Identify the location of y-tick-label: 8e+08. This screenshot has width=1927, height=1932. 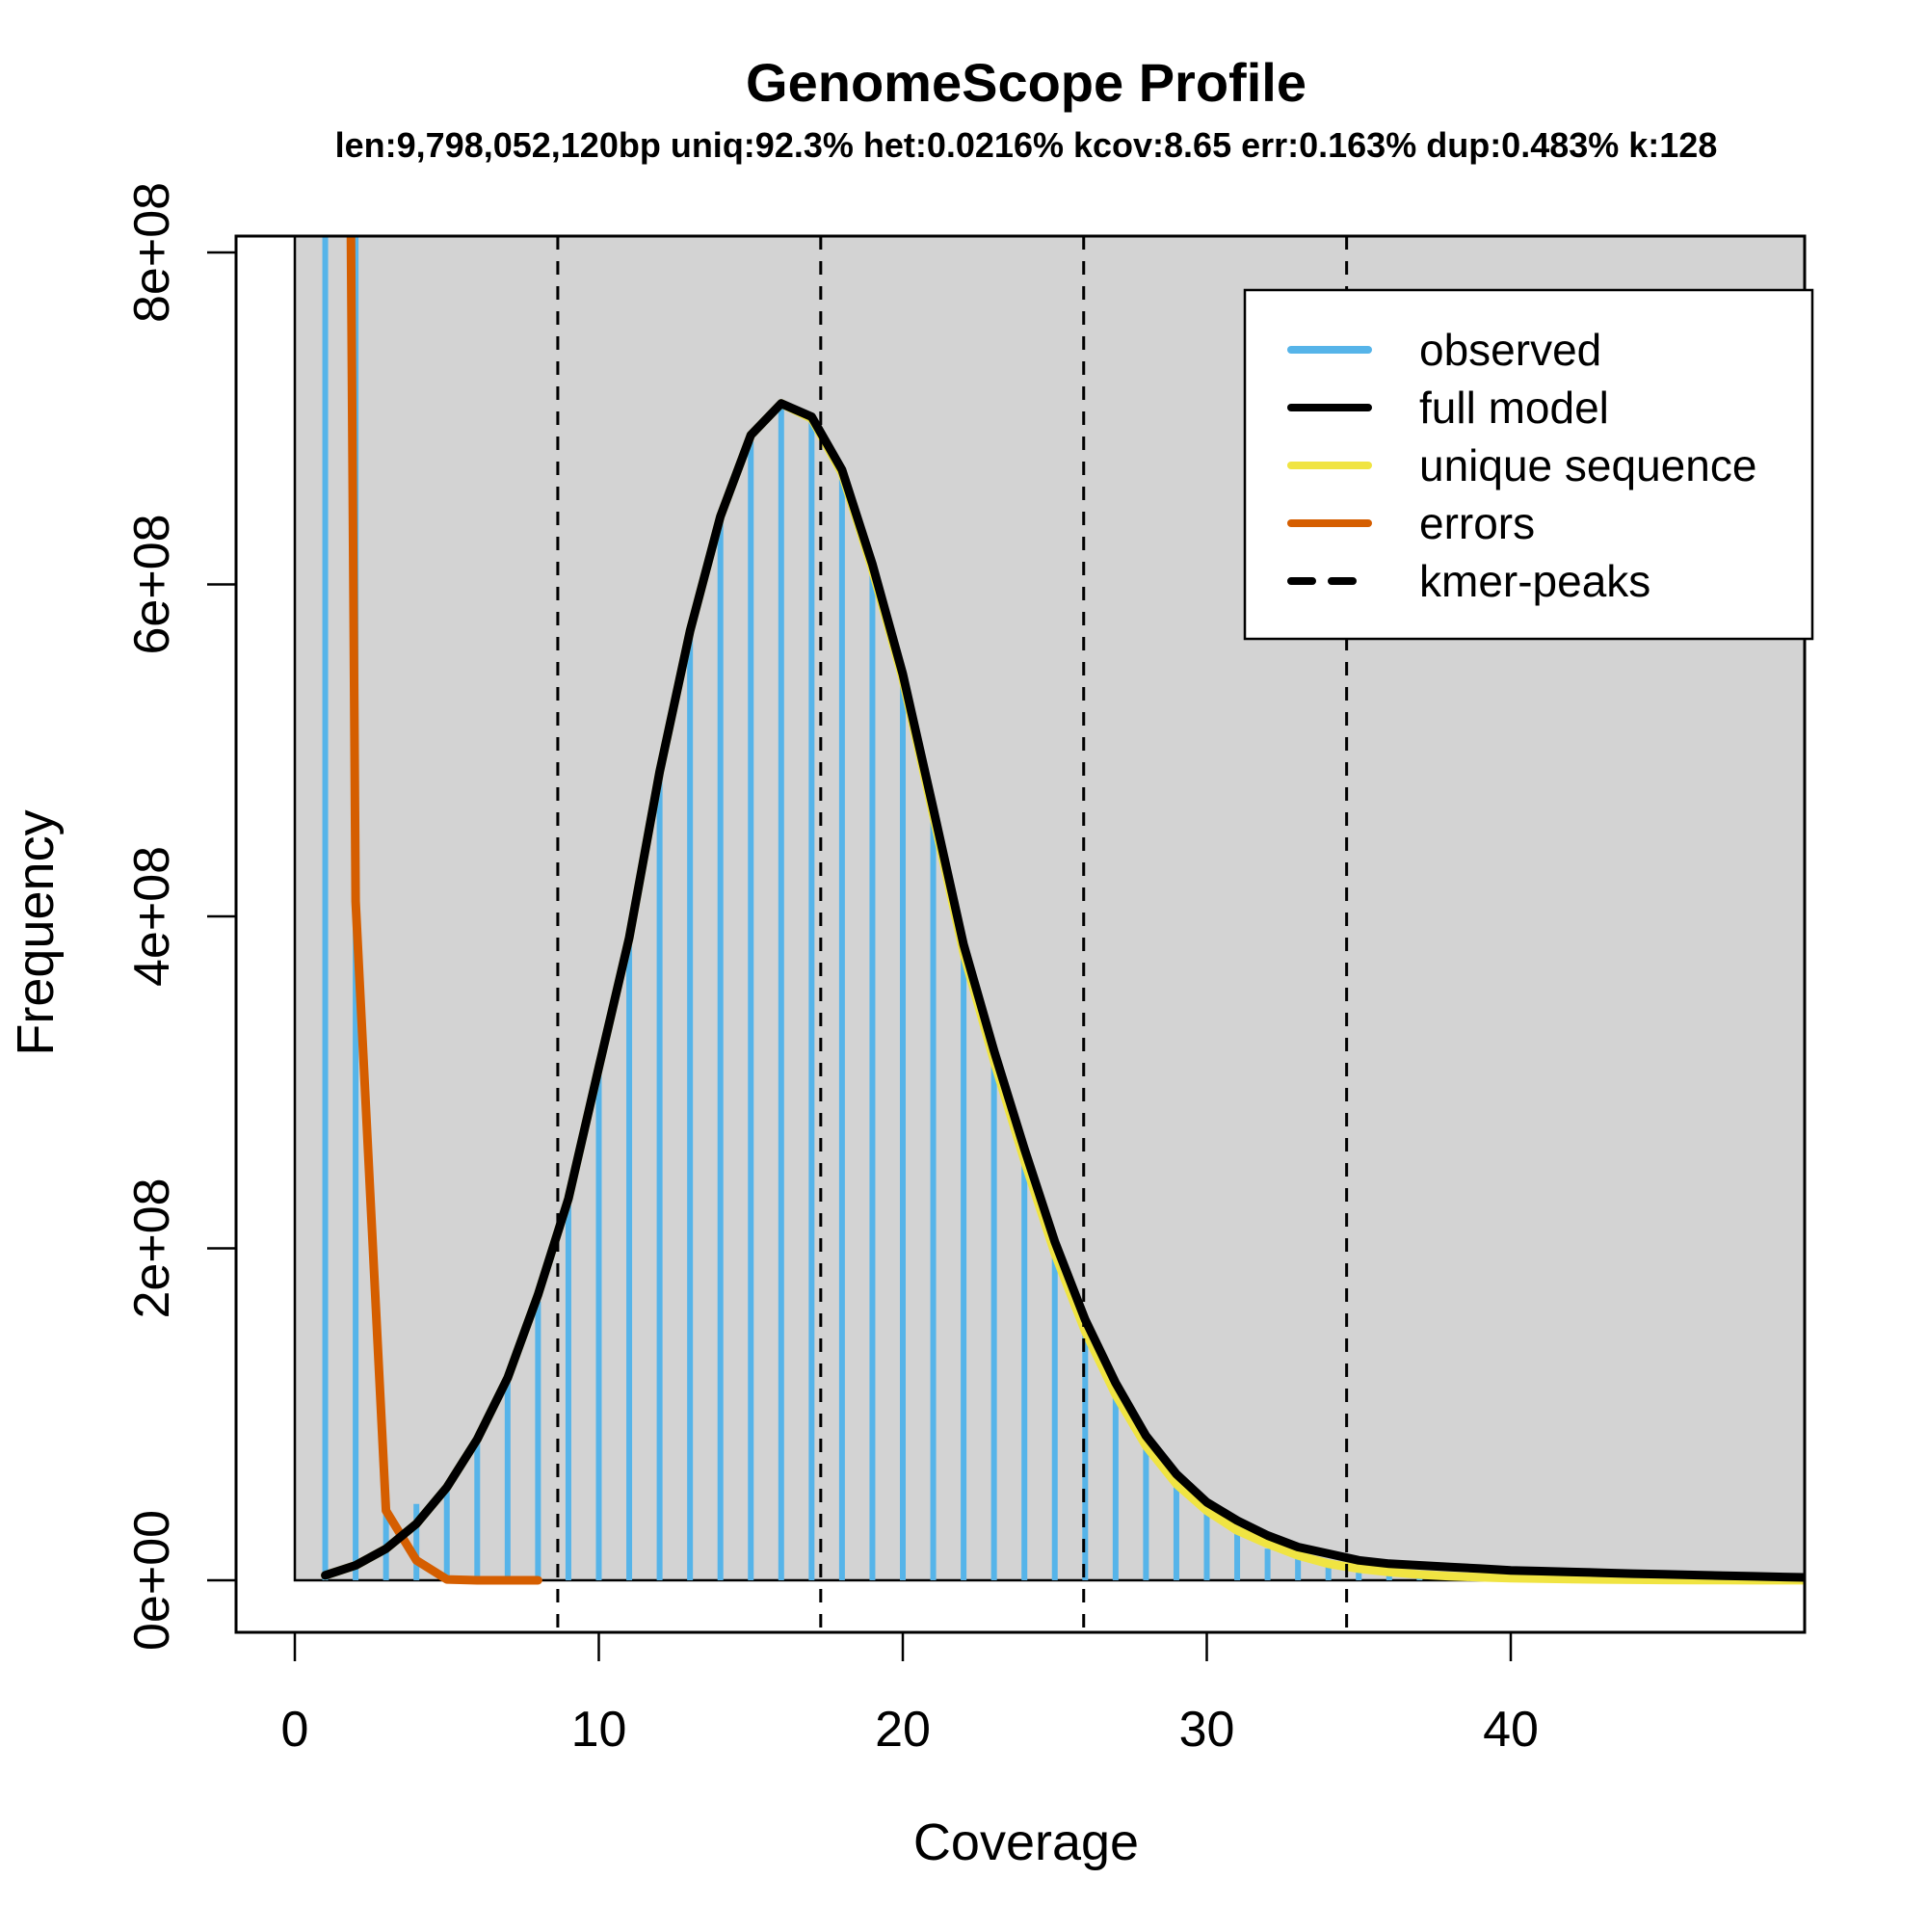
(152, 252).